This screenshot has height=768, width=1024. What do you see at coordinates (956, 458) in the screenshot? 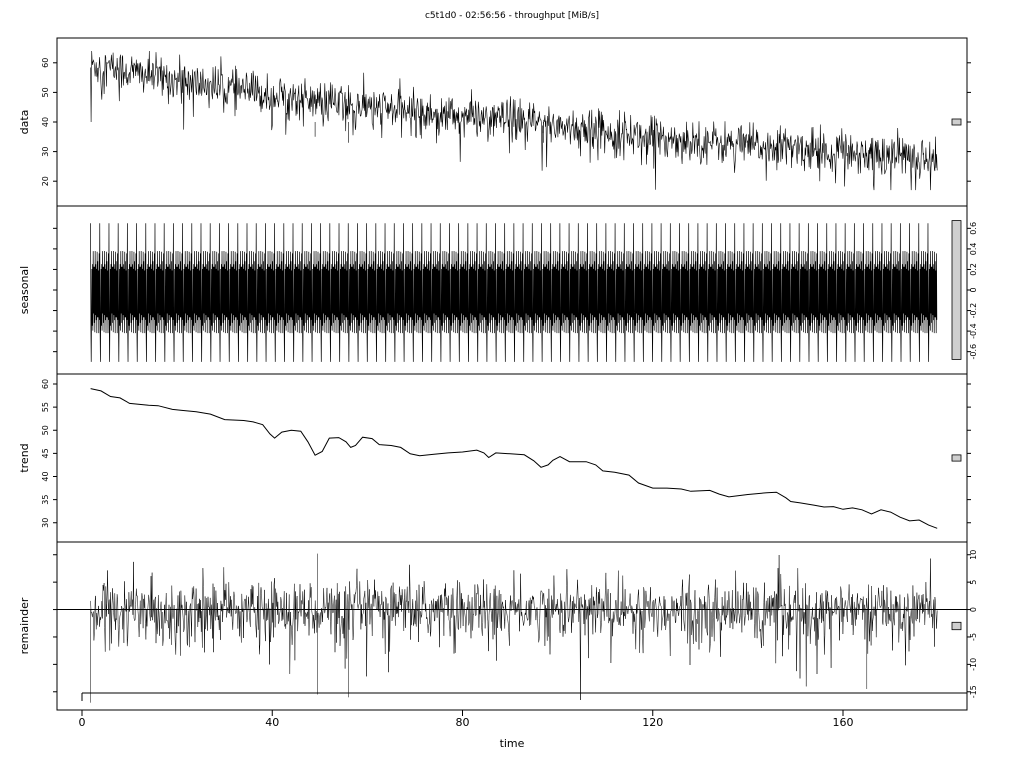
I see `scale-bar-trend` at bounding box center [956, 458].